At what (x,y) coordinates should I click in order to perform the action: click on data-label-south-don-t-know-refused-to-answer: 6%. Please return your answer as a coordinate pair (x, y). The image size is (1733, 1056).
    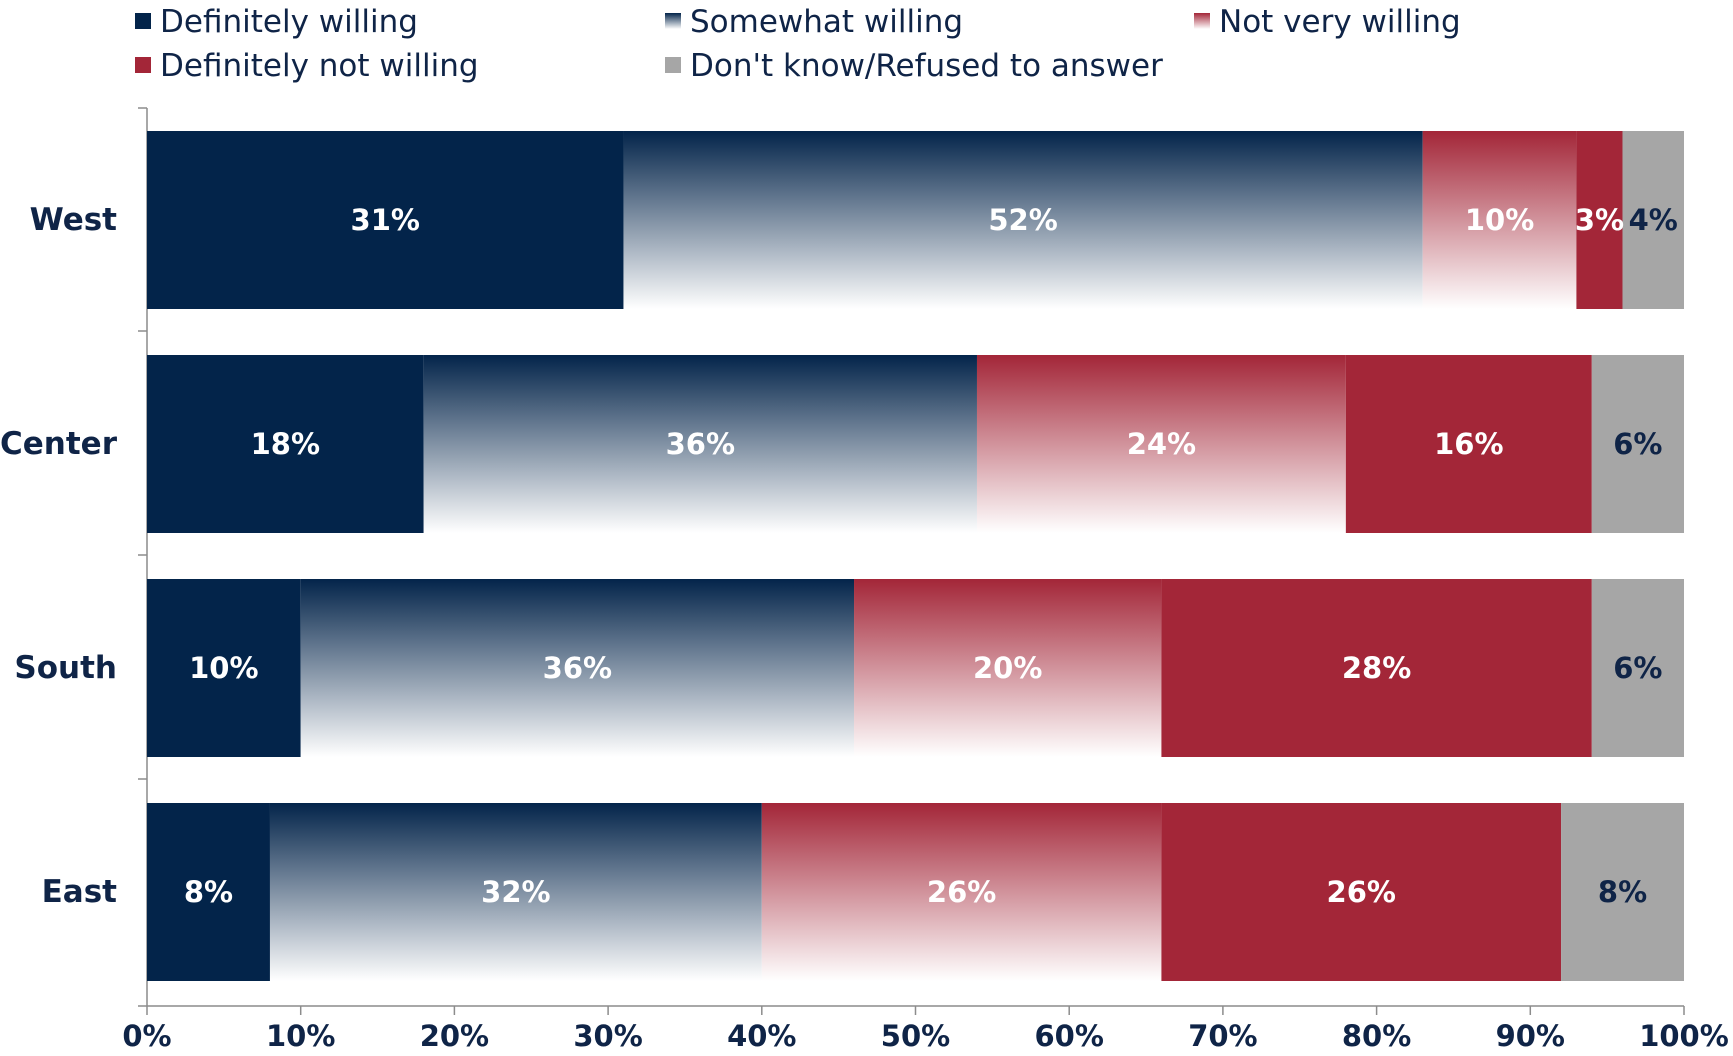
    Looking at the image, I should click on (1637, 668).